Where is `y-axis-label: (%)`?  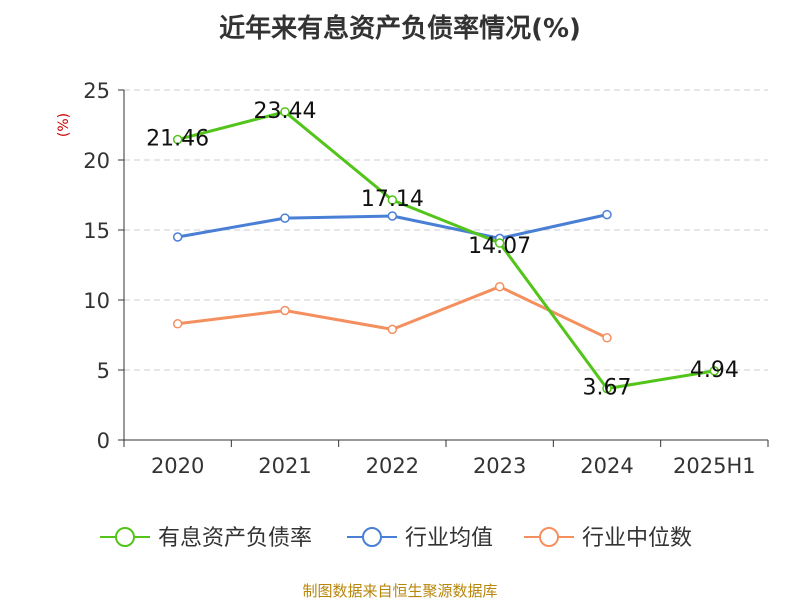
y-axis-label: (%) is located at coordinates (64, 125).